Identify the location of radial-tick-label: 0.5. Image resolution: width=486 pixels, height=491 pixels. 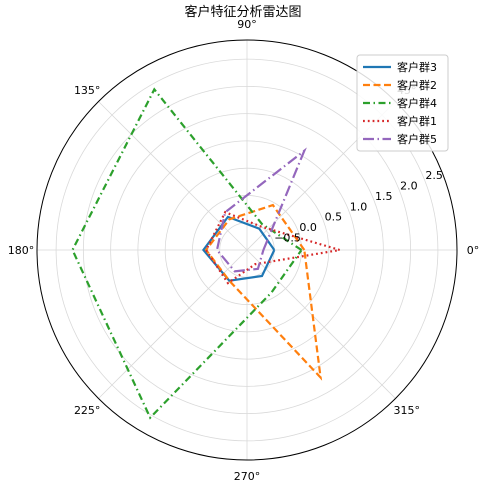
(334, 217).